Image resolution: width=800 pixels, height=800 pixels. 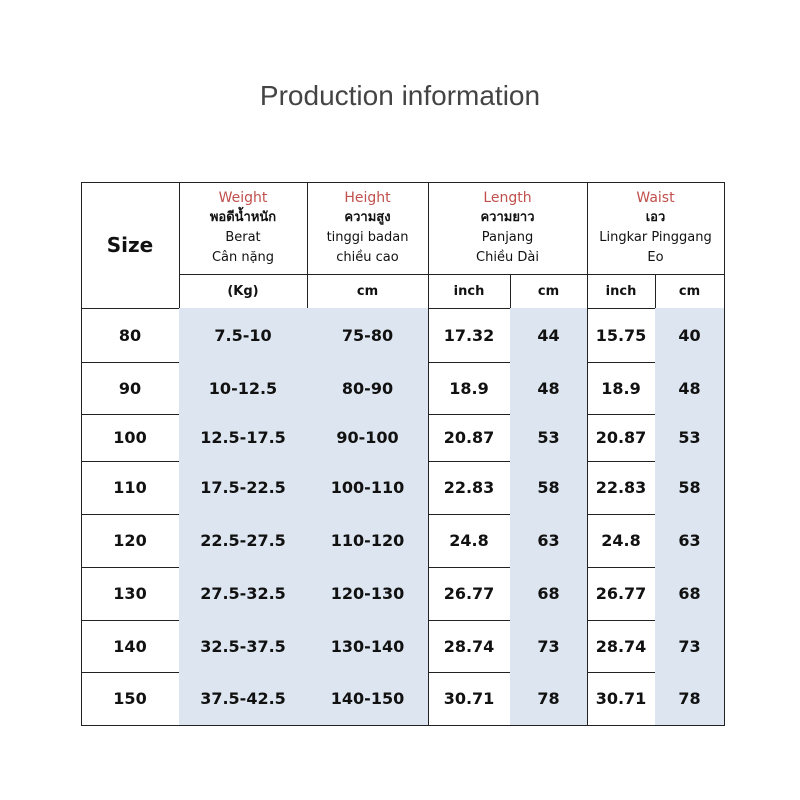 What do you see at coordinates (243, 646) in the screenshot?
I see `table-cell: 32.5-37.5` at bounding box center [243, 646].